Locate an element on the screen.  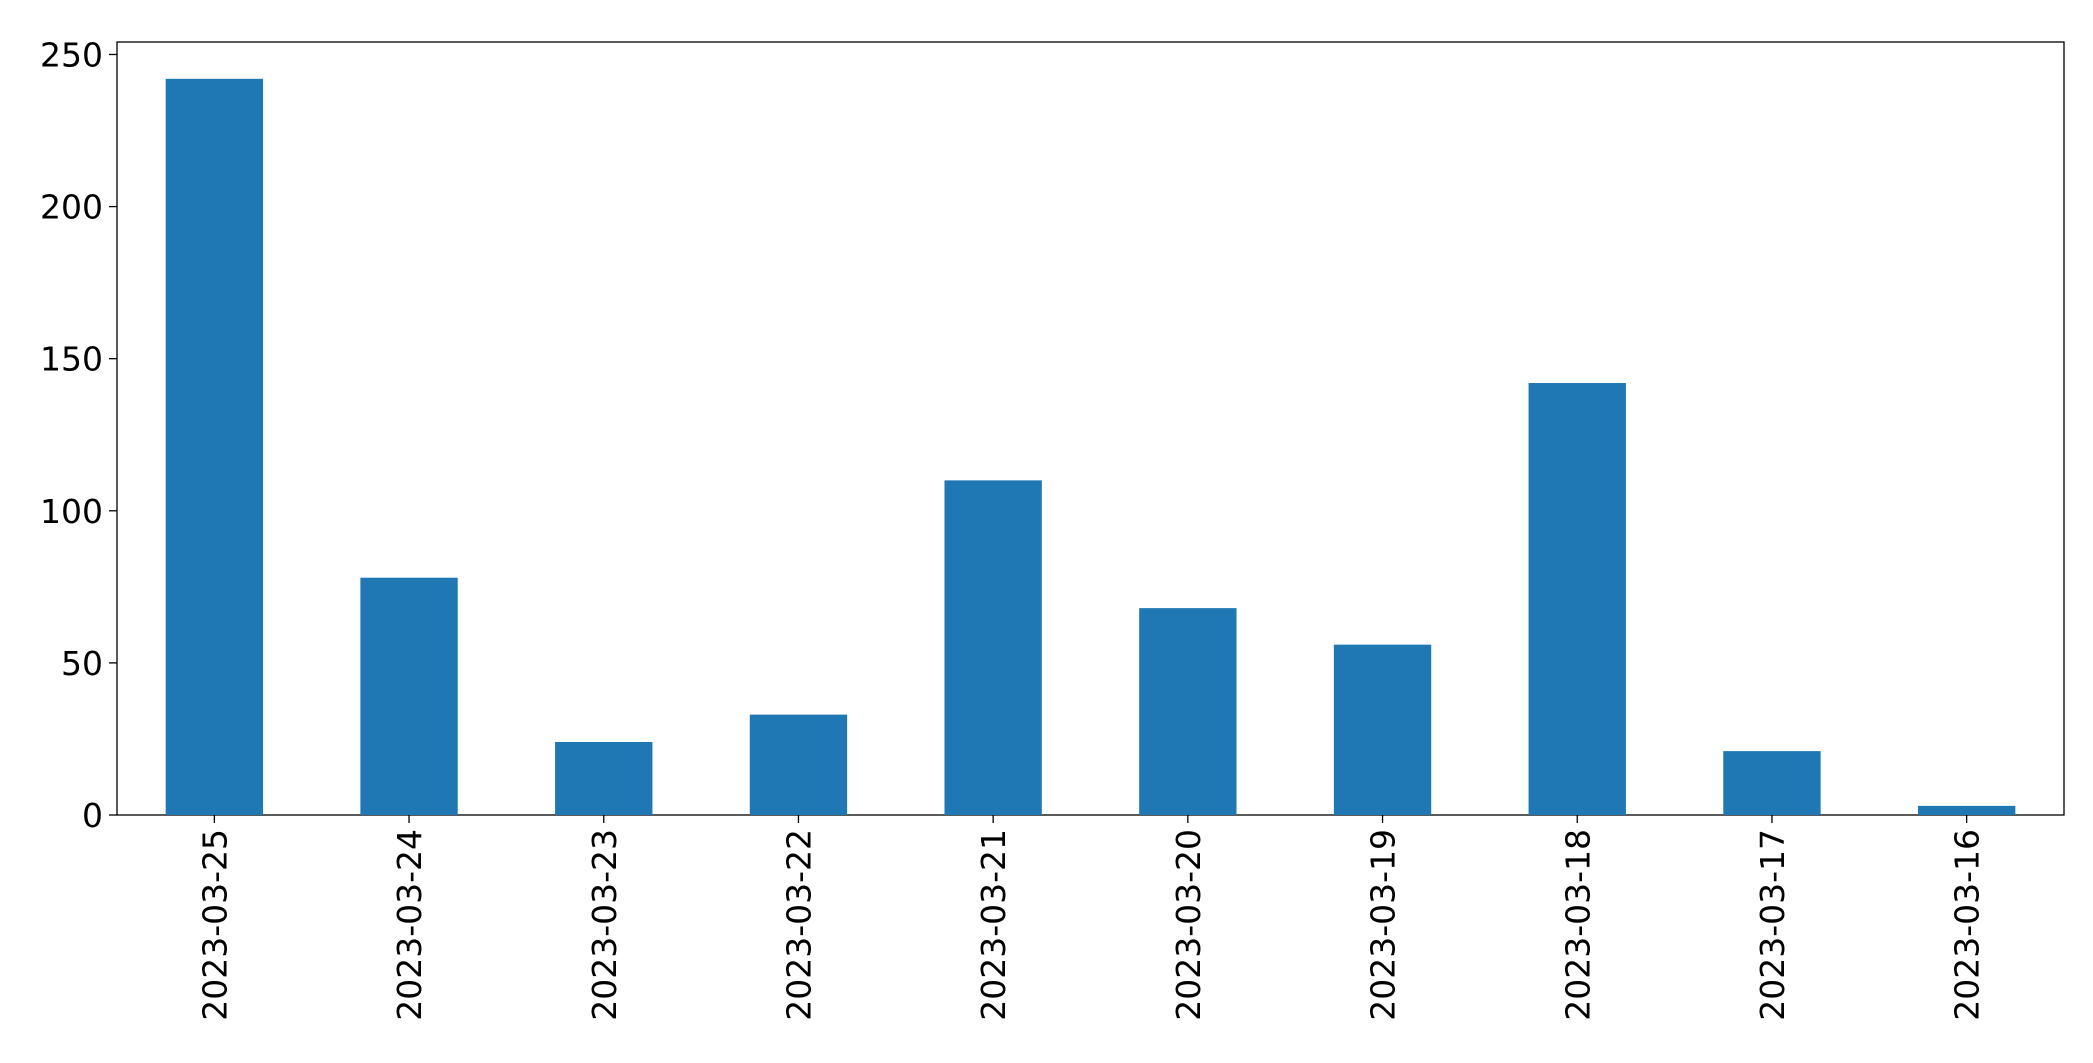
y-tick-label: 50 is located at coordinates (82, 663).